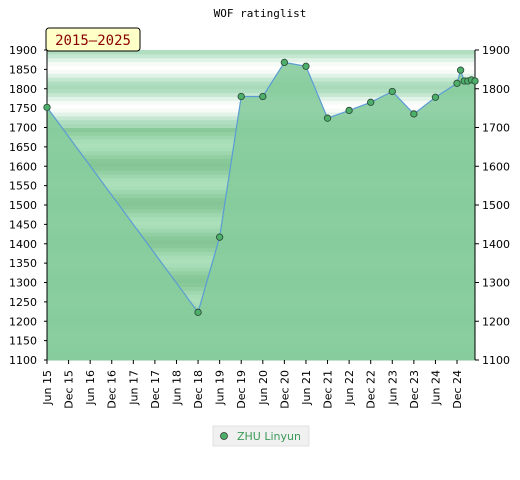 The image size is (520, 480). Describe the element at coordinates (392, 388) in the screenshot. I see `x-tick-label: Jun 23` at that location.